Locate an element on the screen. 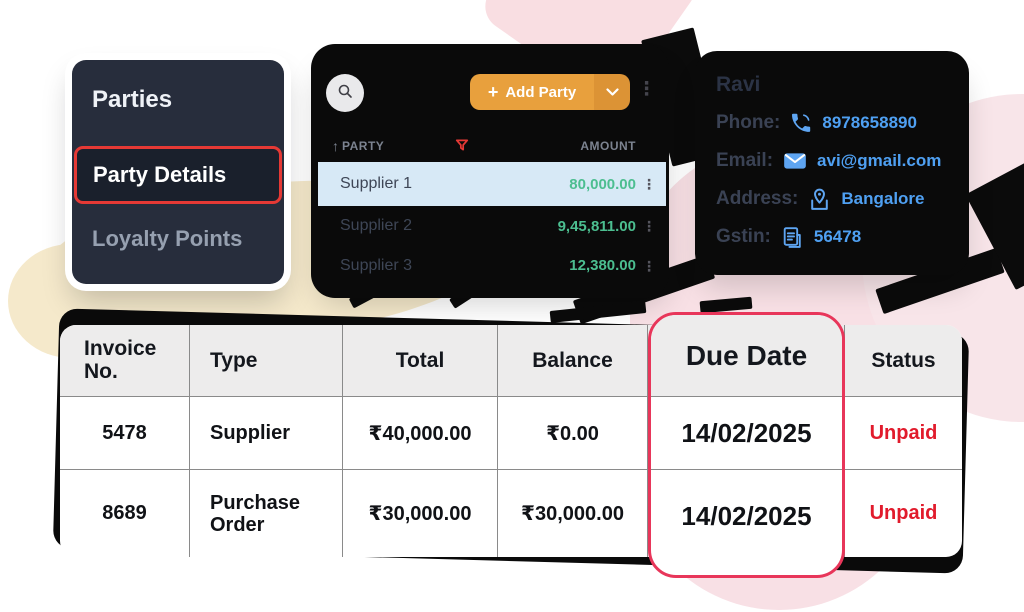  header-balance: Balance is located at coordinates (573, 361).